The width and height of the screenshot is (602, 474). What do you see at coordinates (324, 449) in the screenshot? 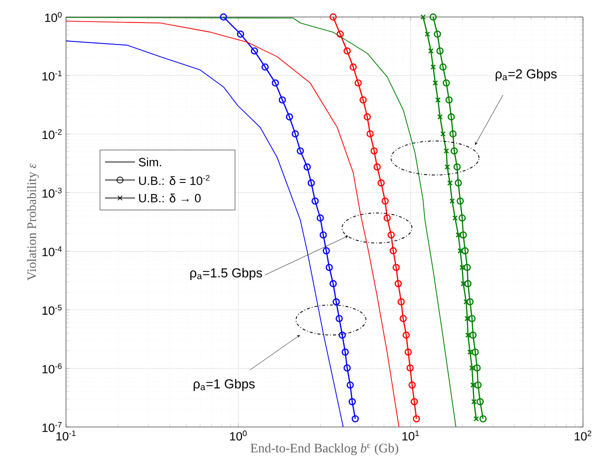
I see `x-axis-title: End-to-End Backlog b$^{ε}$ (Gb)` at bounding box center [324, 449].